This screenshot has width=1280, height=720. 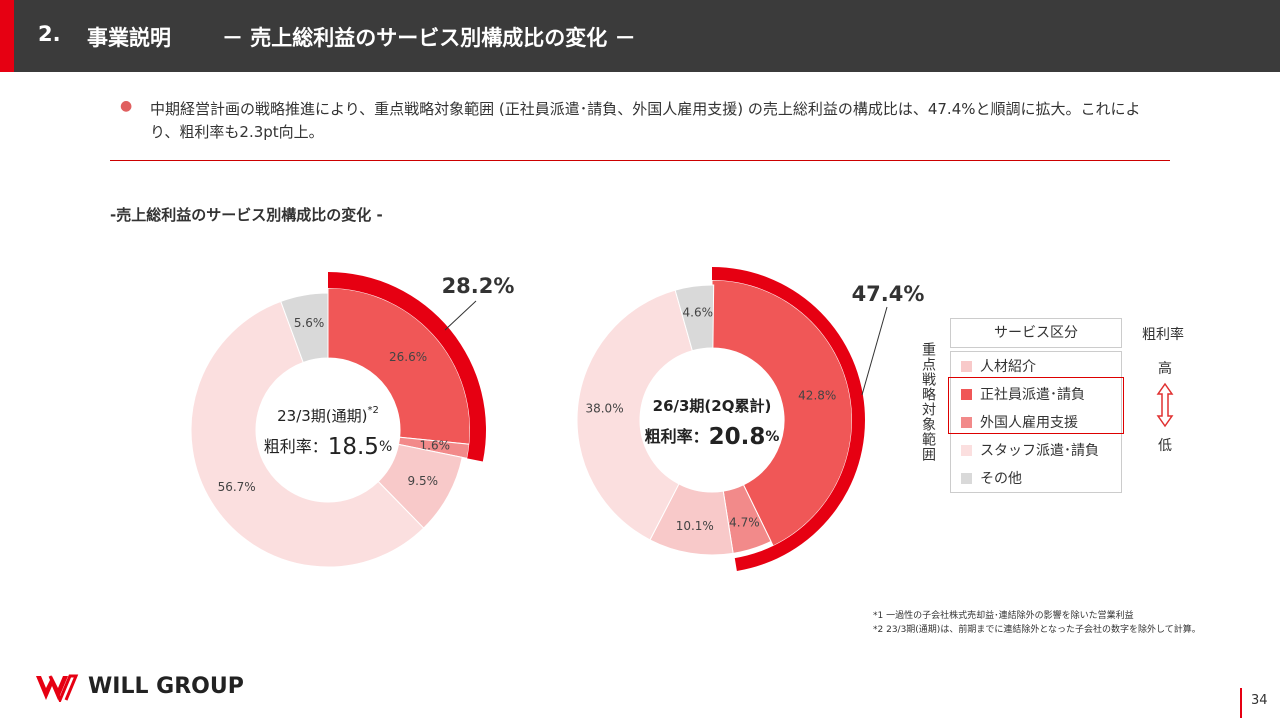 What do you see at coordinates (1008, 367) in the screenshot?
I see `legend-label: 人材紹介` at bounding box center [1008, 367].